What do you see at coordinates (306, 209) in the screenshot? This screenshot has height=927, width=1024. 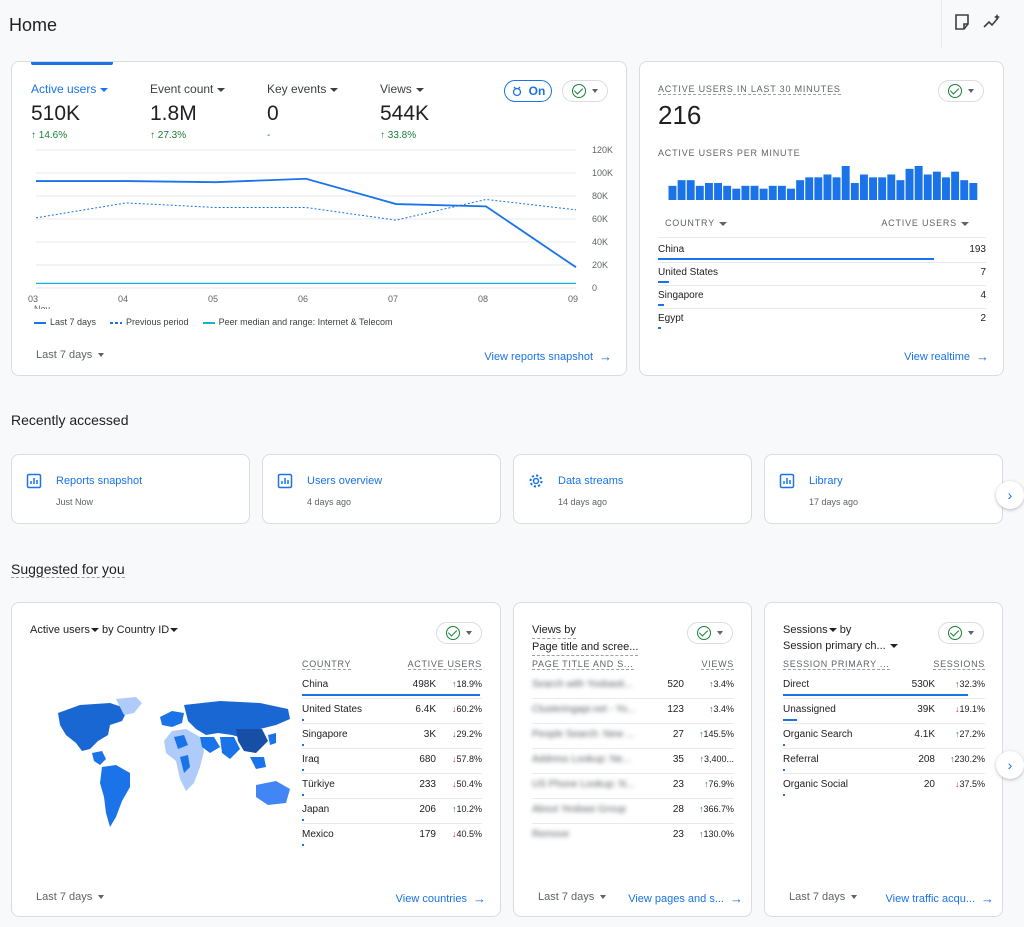 I see `series-line-previous` at bounding box center [306, 209].